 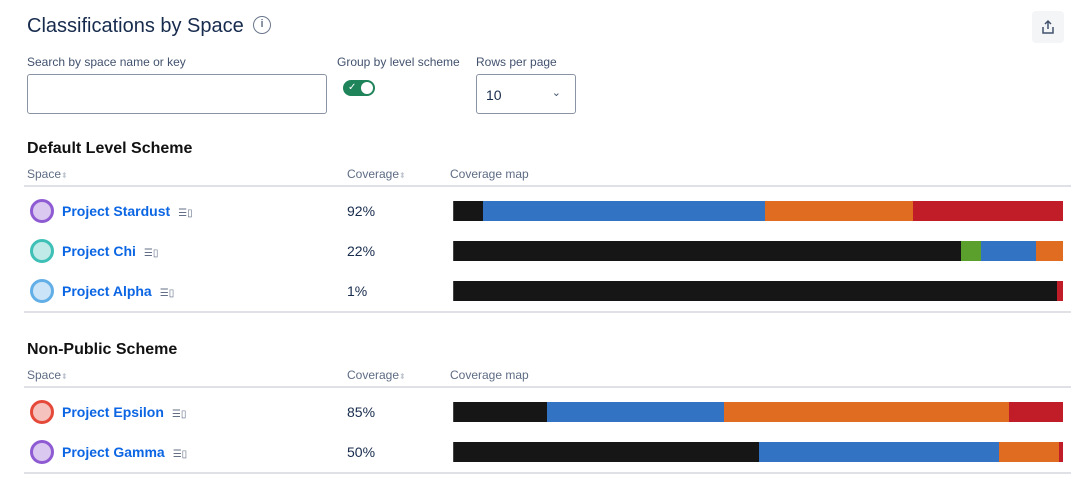 What do you see at coordinates (262, 25) in the screenshot?
I see `info-icon: i` at bounding box center [262, 25].